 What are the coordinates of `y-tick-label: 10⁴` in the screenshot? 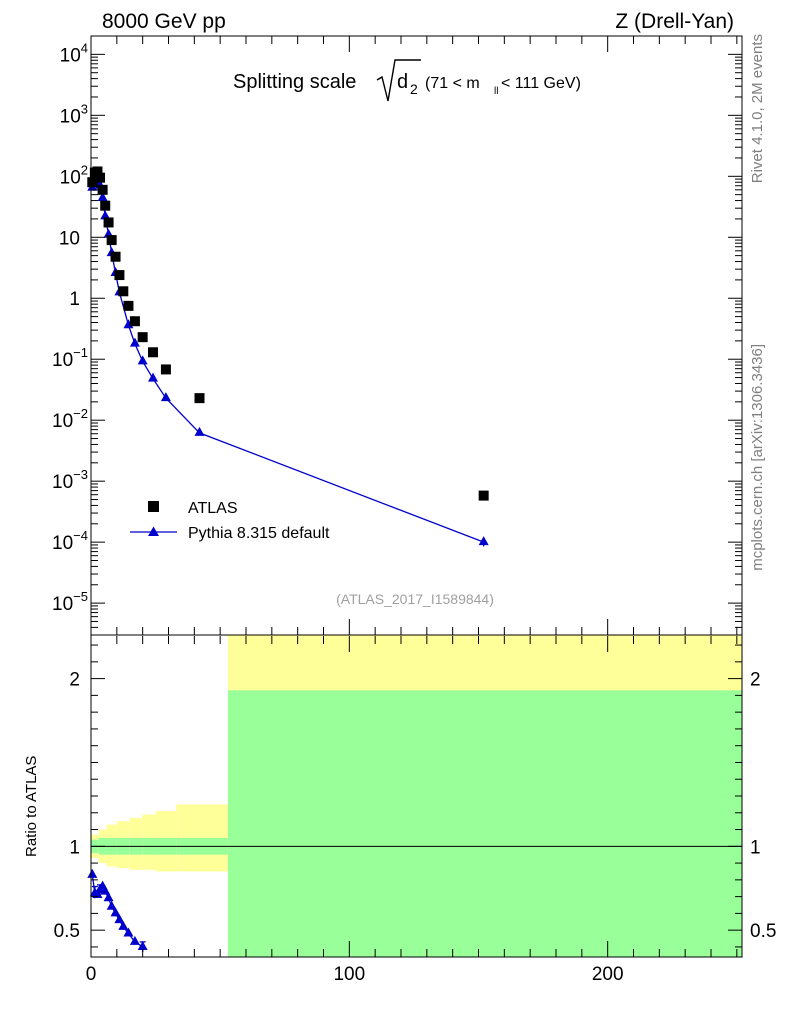 It's located at (74, 53).